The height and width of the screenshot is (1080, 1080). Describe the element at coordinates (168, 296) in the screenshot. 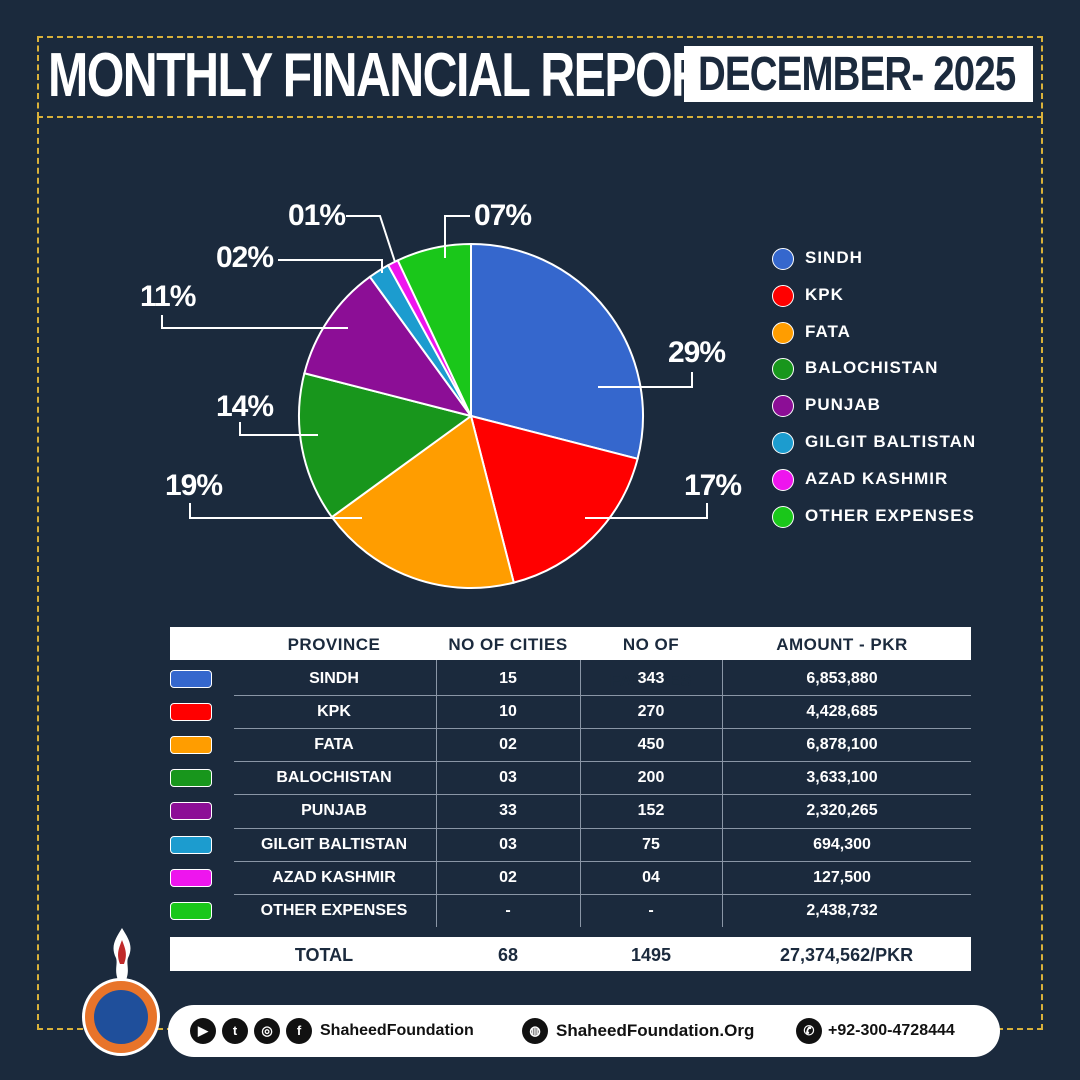

I see `pct-label-punjab: 11%` at that location.